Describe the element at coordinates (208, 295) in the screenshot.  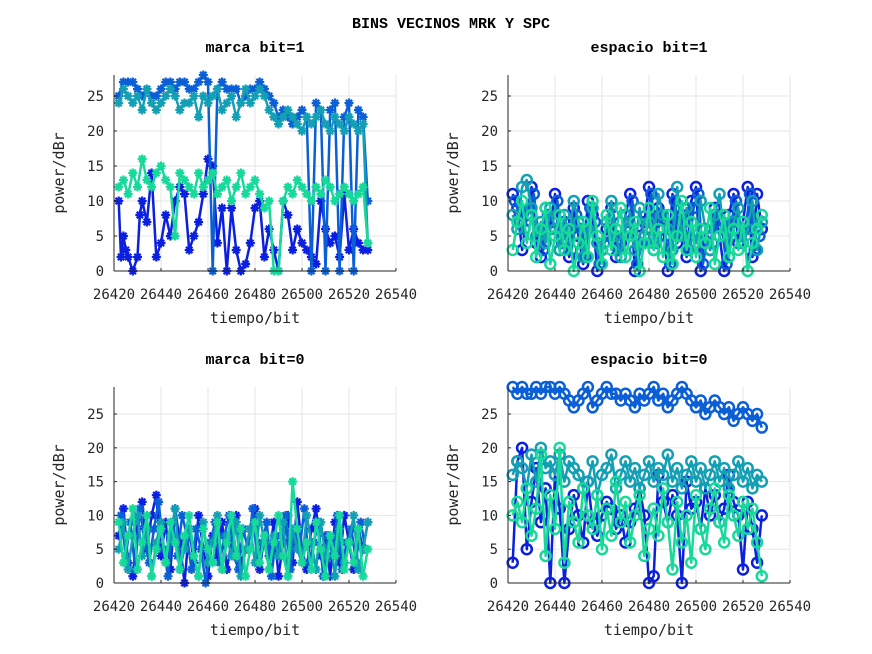
I see `x-tick-label: 26460` at that location.